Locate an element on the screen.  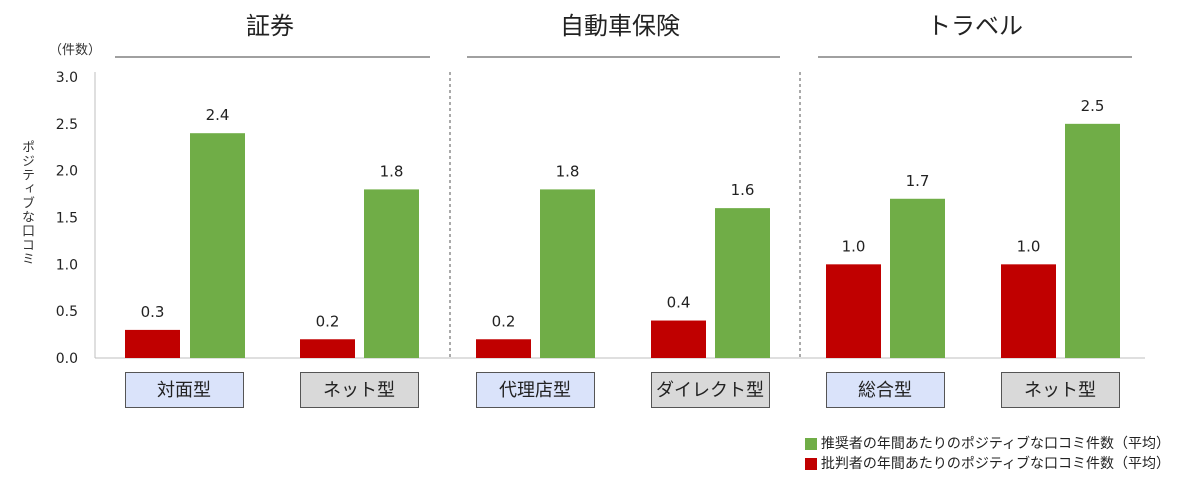
category-label: 代理店型 is located at coordinates (535, 390).